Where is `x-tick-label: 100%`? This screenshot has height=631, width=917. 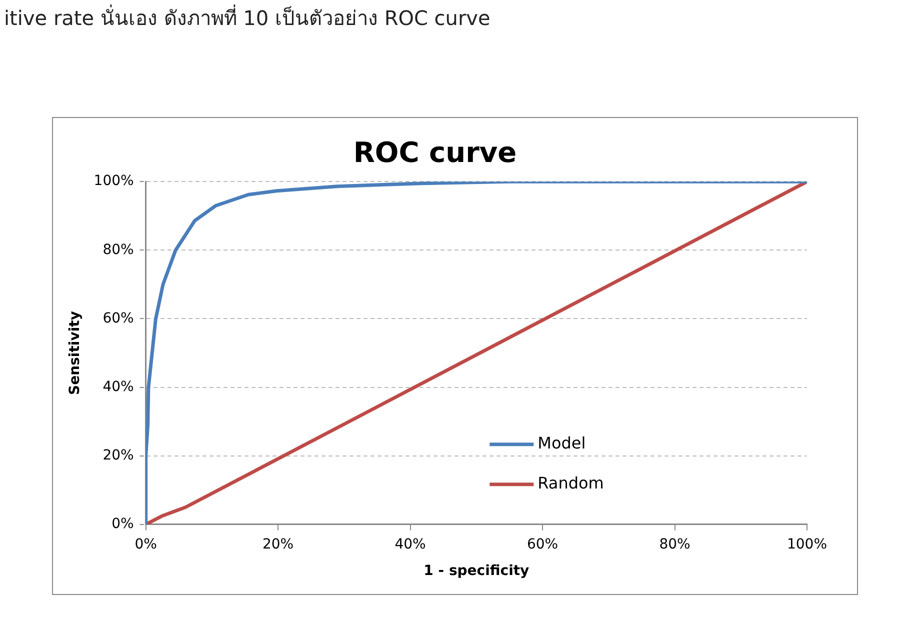
x-tick-label: 100% is located at coordinates (807, 544).